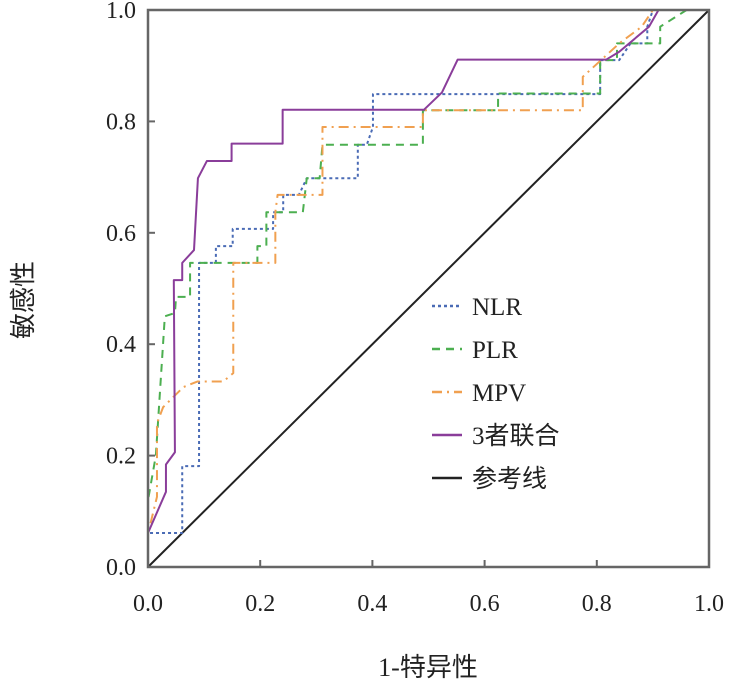  I want to click on x-tick-label: 0.6, so click(485, 604).